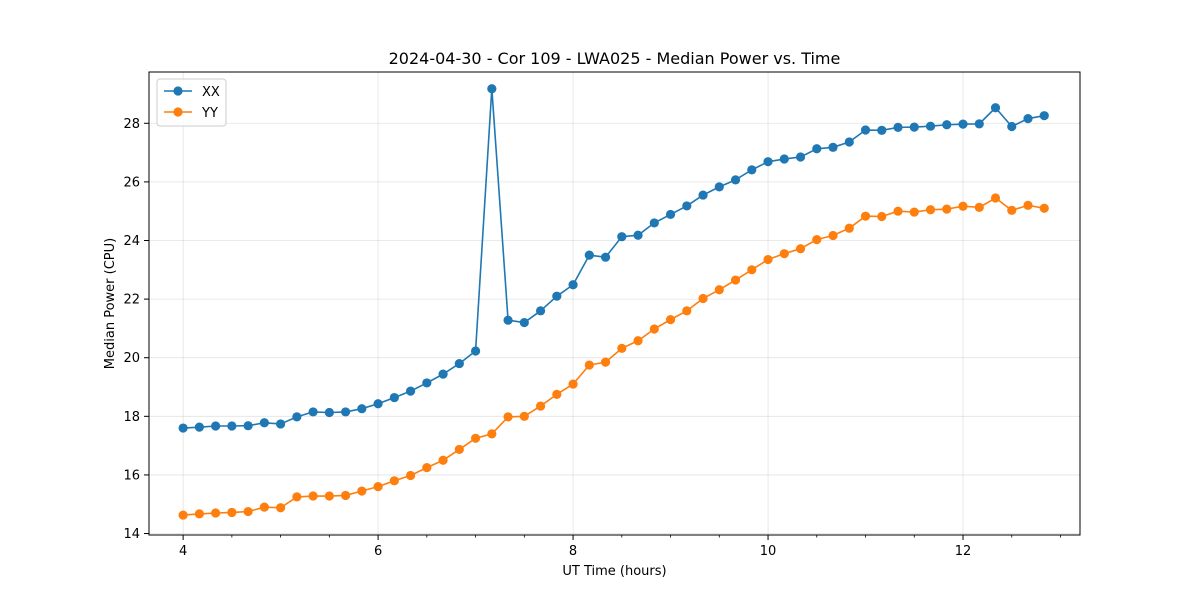 Image resolution: width=1200 pixels, height=600 pixels. What do you see at coordinates (131, 182) in the screenshot?
I see `y-tick-label: 26` at bounding box center [131, 182].